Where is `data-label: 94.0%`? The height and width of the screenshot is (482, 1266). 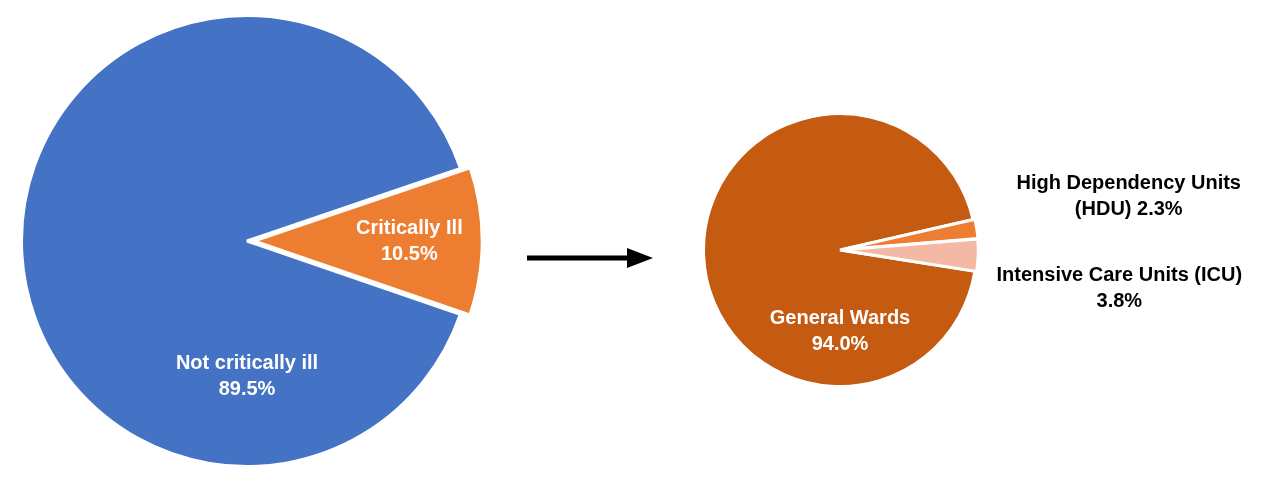
data-label: 94.0% is located at coordinates (840, 343).